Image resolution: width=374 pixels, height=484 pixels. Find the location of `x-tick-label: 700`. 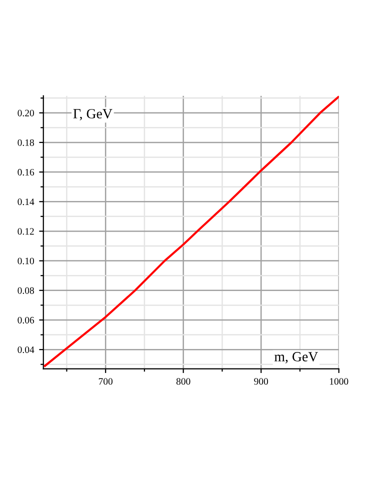

x-tick-label: 700 is located at coordinates (105, 381).